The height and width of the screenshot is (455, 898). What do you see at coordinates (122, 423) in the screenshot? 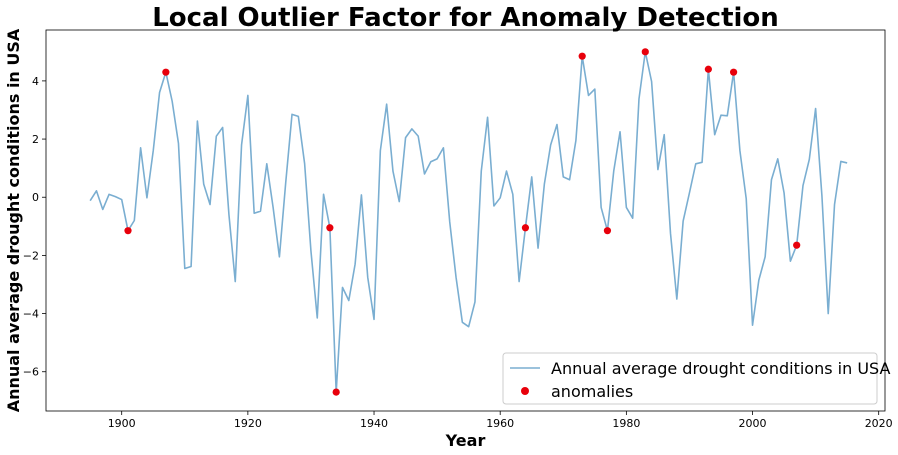
I see `x-tick-label: 1900` at bounding box center [122, 423].